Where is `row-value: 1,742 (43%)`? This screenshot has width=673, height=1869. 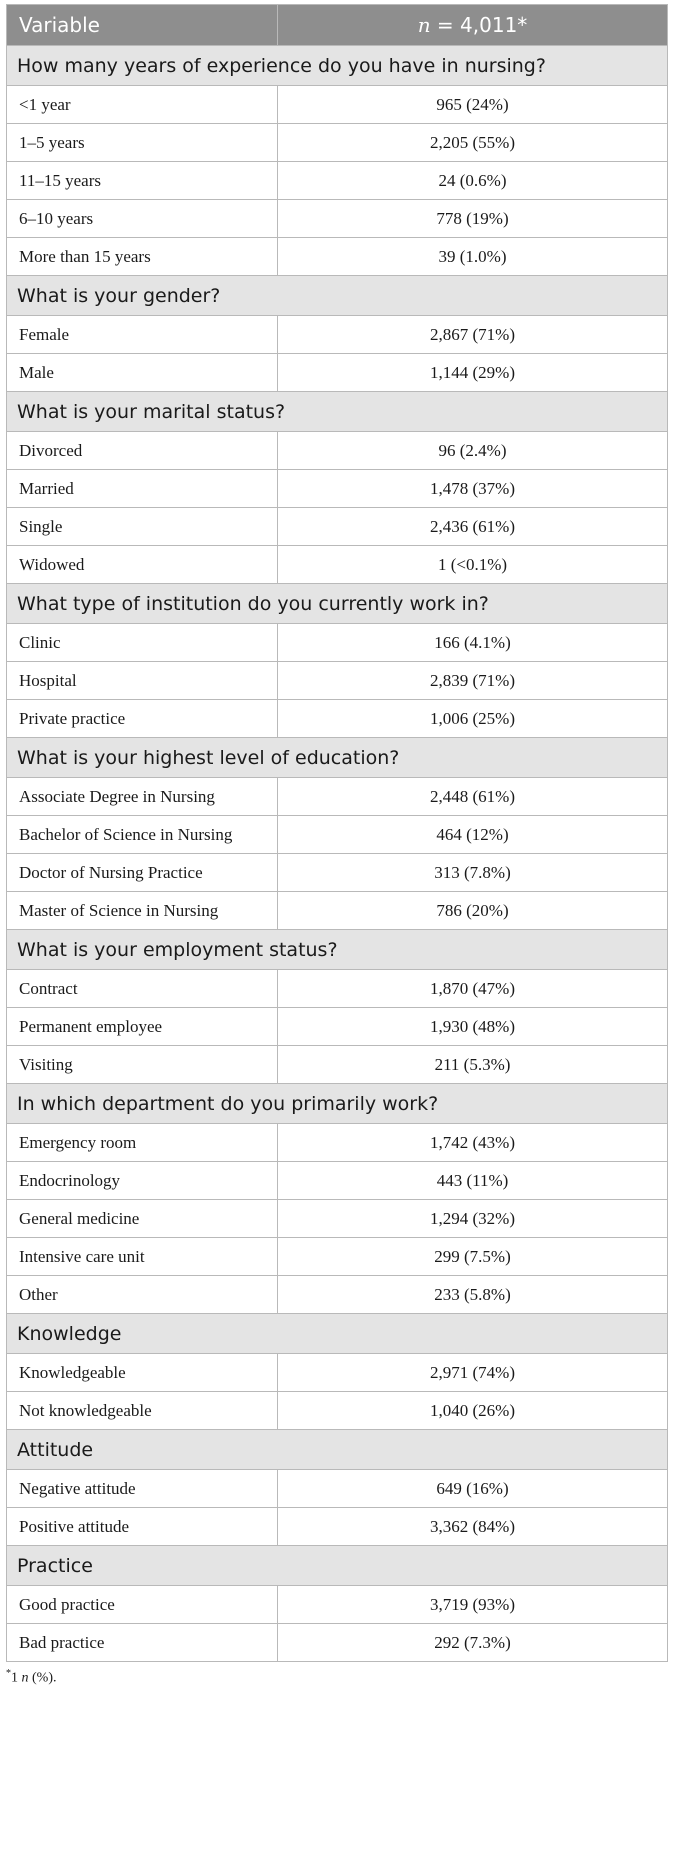
row-value: 1,742 (43%) is located at coordinates (472, 1142).